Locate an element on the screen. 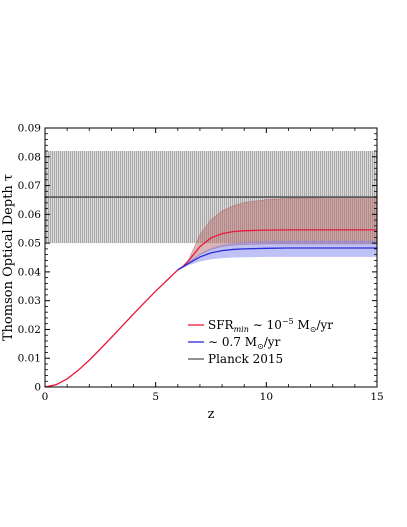 The height and width of the screenshot is (527, 407). x-axis-label: z is located at coordinates (211, 414).